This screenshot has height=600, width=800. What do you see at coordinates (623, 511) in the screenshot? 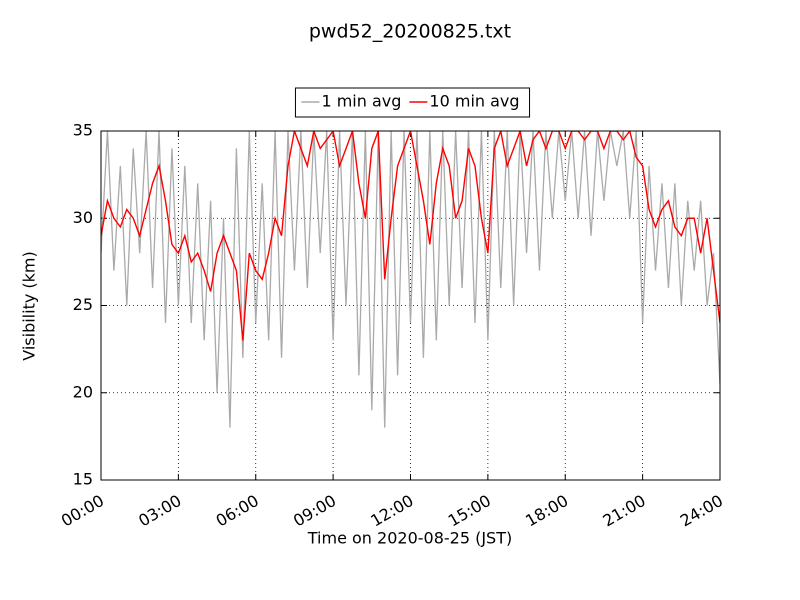
I see `x-tick-label: 21:00` at bounding box center [623, 511].